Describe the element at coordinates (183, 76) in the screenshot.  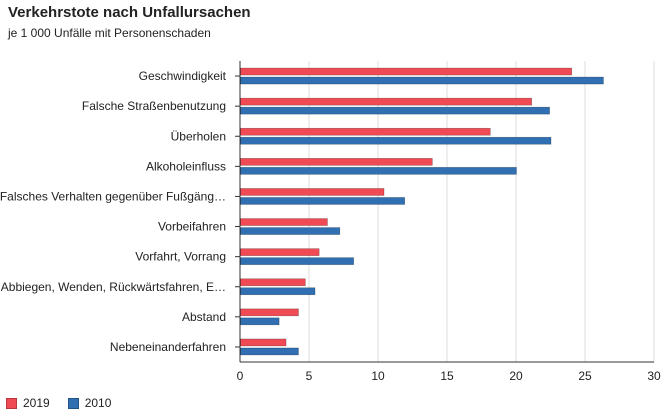
I see `category-label-0: Geschwindigkeit` at that location.